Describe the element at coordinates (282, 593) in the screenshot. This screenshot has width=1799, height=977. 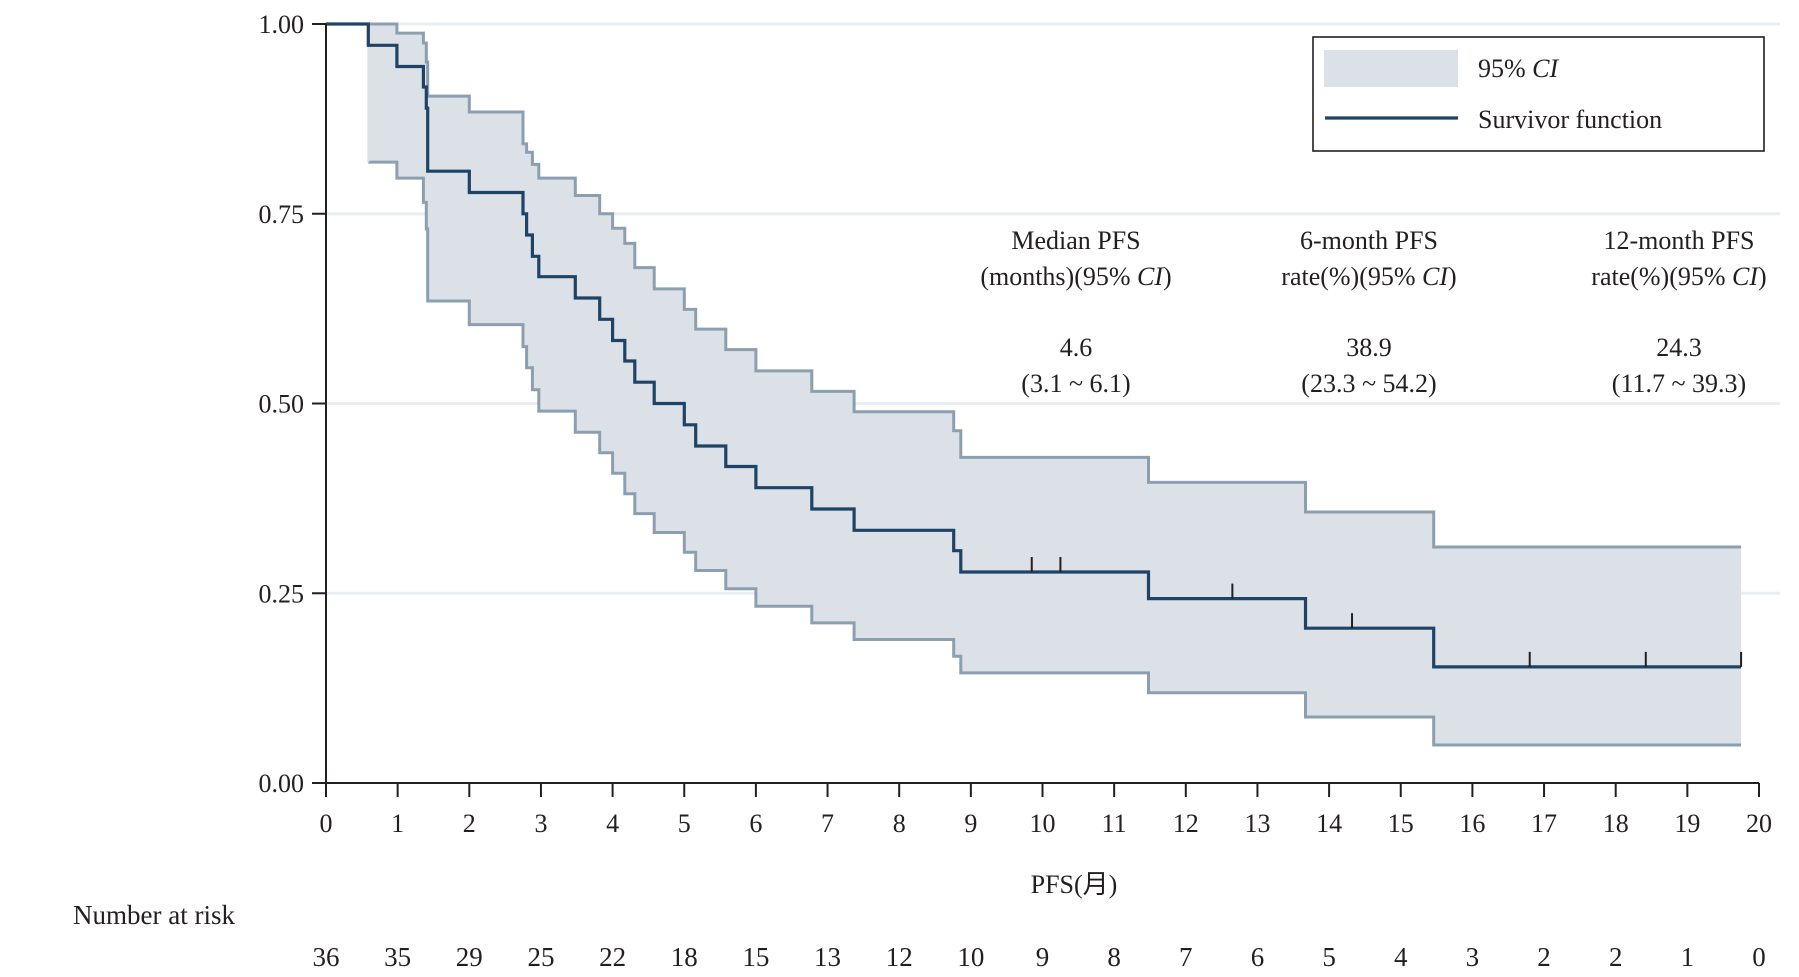
I see `y-tick-label: 0.25` at that location.